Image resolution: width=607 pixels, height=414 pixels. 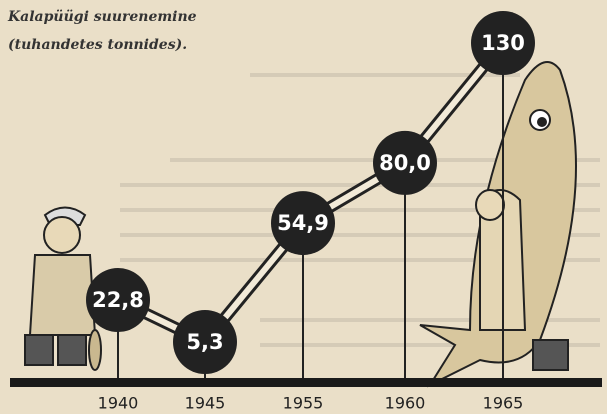 What do you see at coordinates (306, 382) in the screenshot?
I see `baseline` at bounding box center [306, 382].